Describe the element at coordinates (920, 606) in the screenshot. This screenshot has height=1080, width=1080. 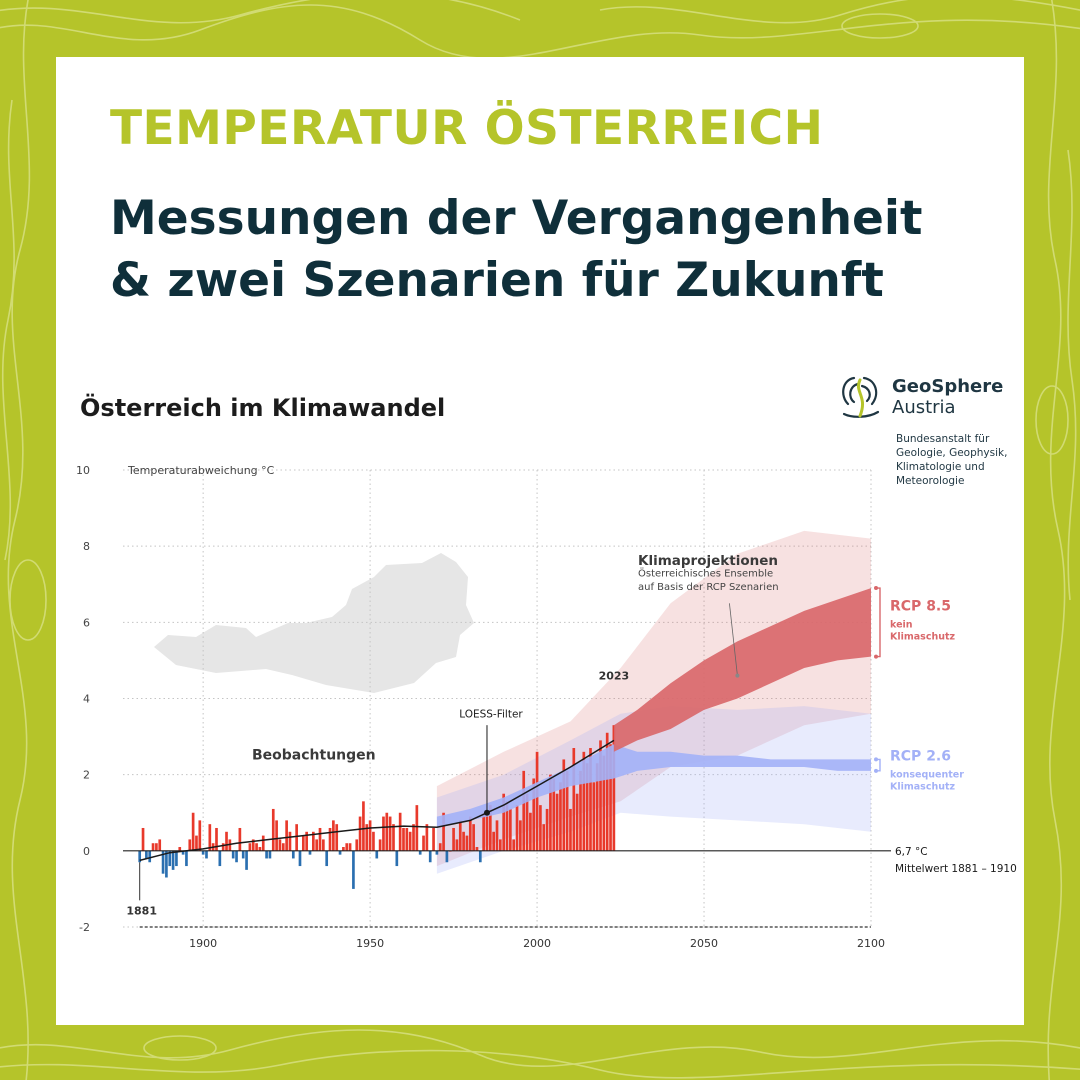
I see `rcp85-label: RCP 8.5` at that location.